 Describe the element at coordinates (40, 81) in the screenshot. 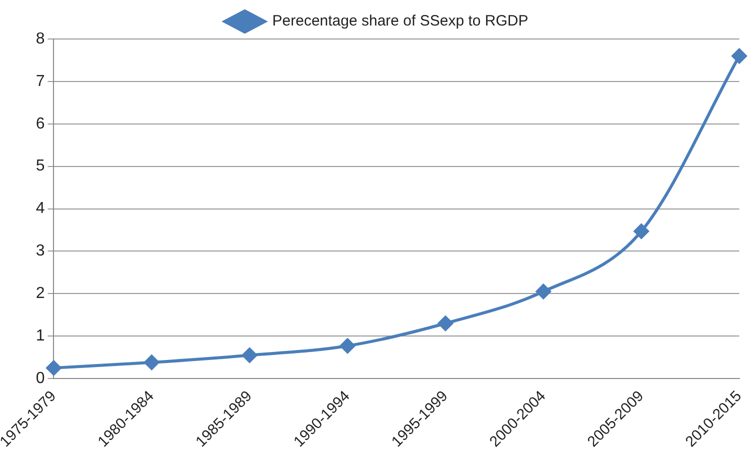

I see `y-tick-label: 7` at that location.